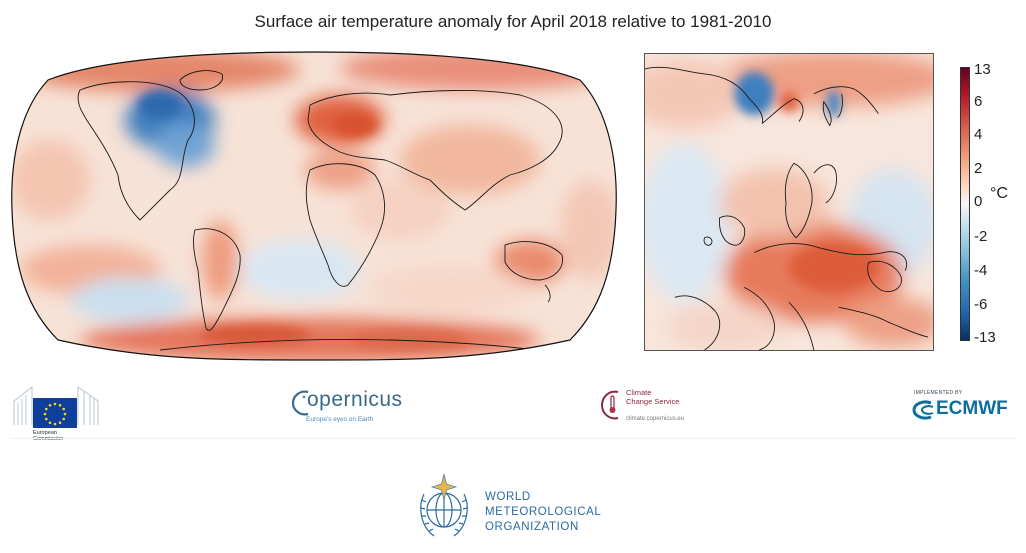 Image resolution: width=1026 pixels, height=553 pixels. I want to click on eu-flag-icon, so click(55, 413).